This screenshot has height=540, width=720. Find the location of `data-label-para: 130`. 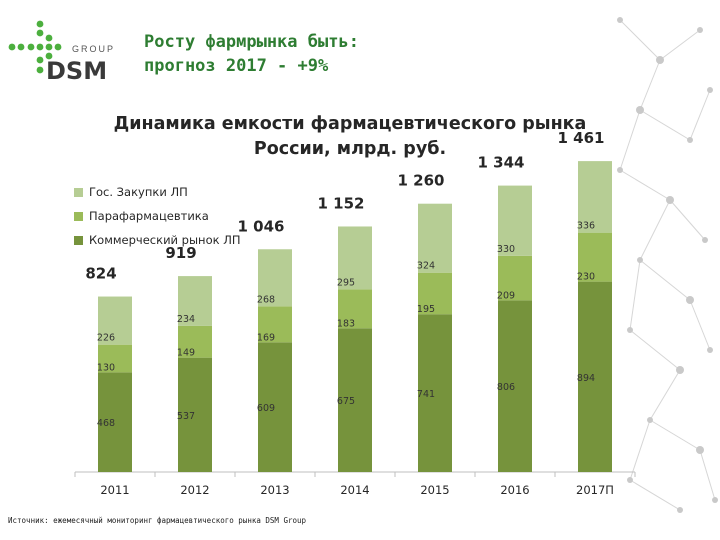

data-label-para: 130 is located at coordinates (106, 367).